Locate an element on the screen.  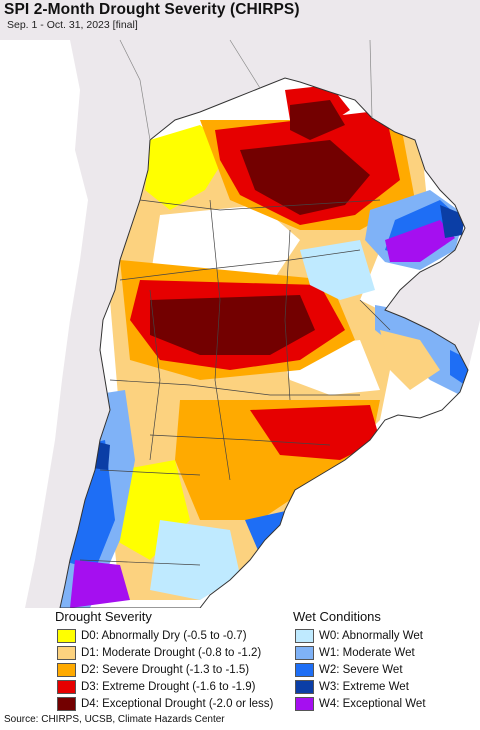
legend-swatch-w4 is located at coordinates (304, 703).